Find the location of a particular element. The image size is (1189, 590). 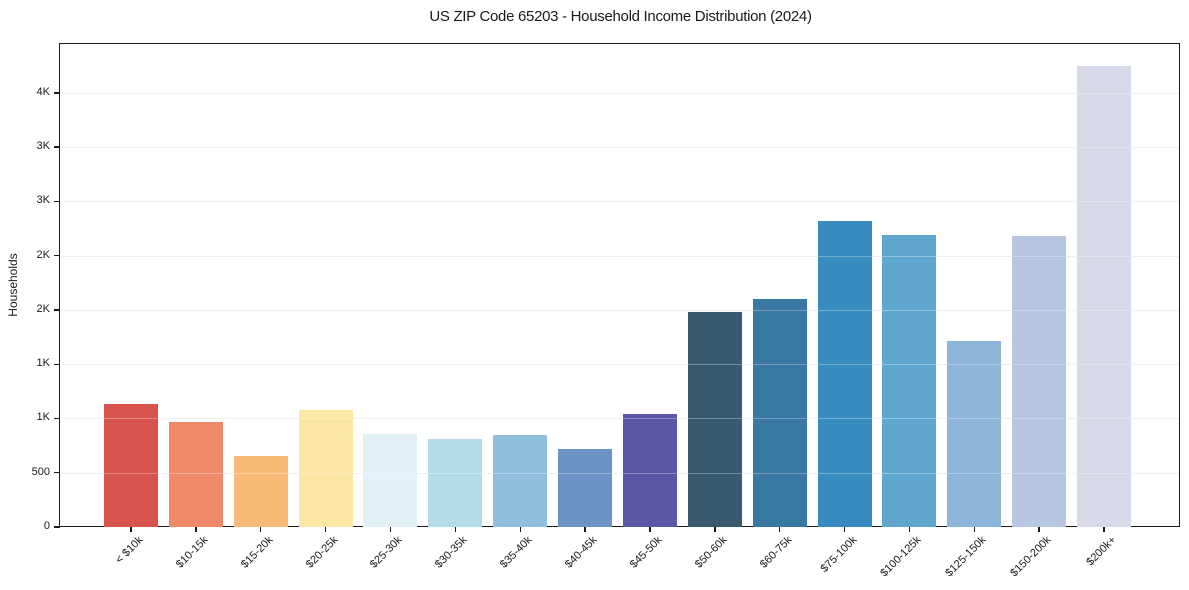

bar-35-40k is located at coordinates (520, 481).